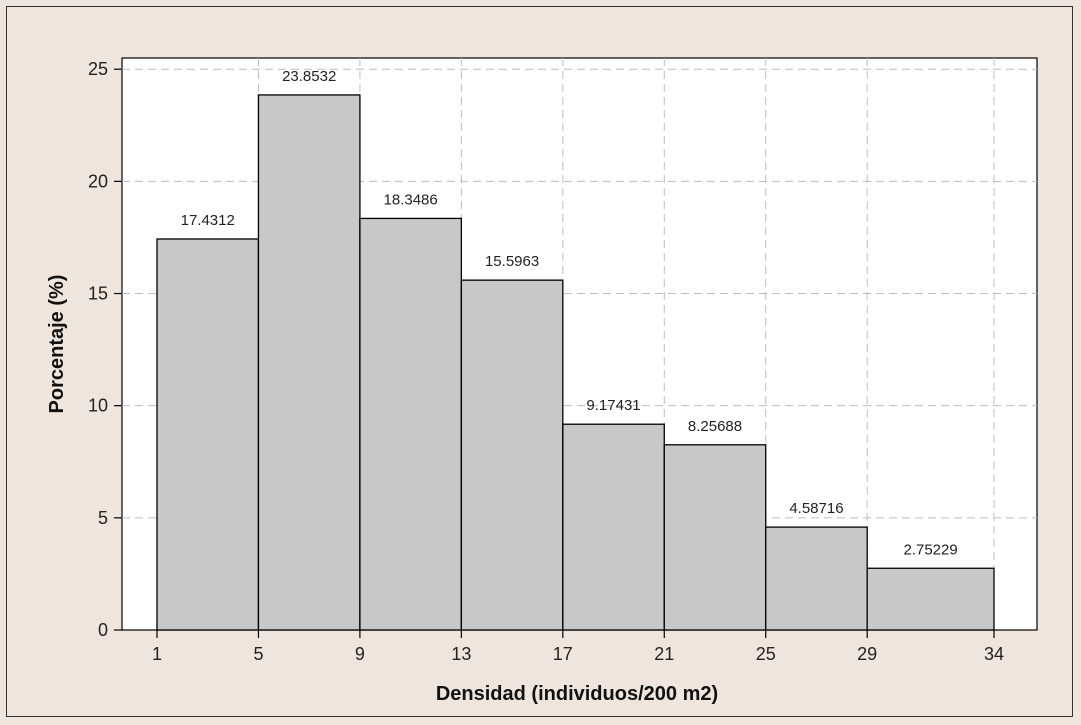 Image resolution: width=1081 pixels, height=725 pixels. I want to click on x-axis-title: Densidad (individuos/200 m2), so click(577, 694).